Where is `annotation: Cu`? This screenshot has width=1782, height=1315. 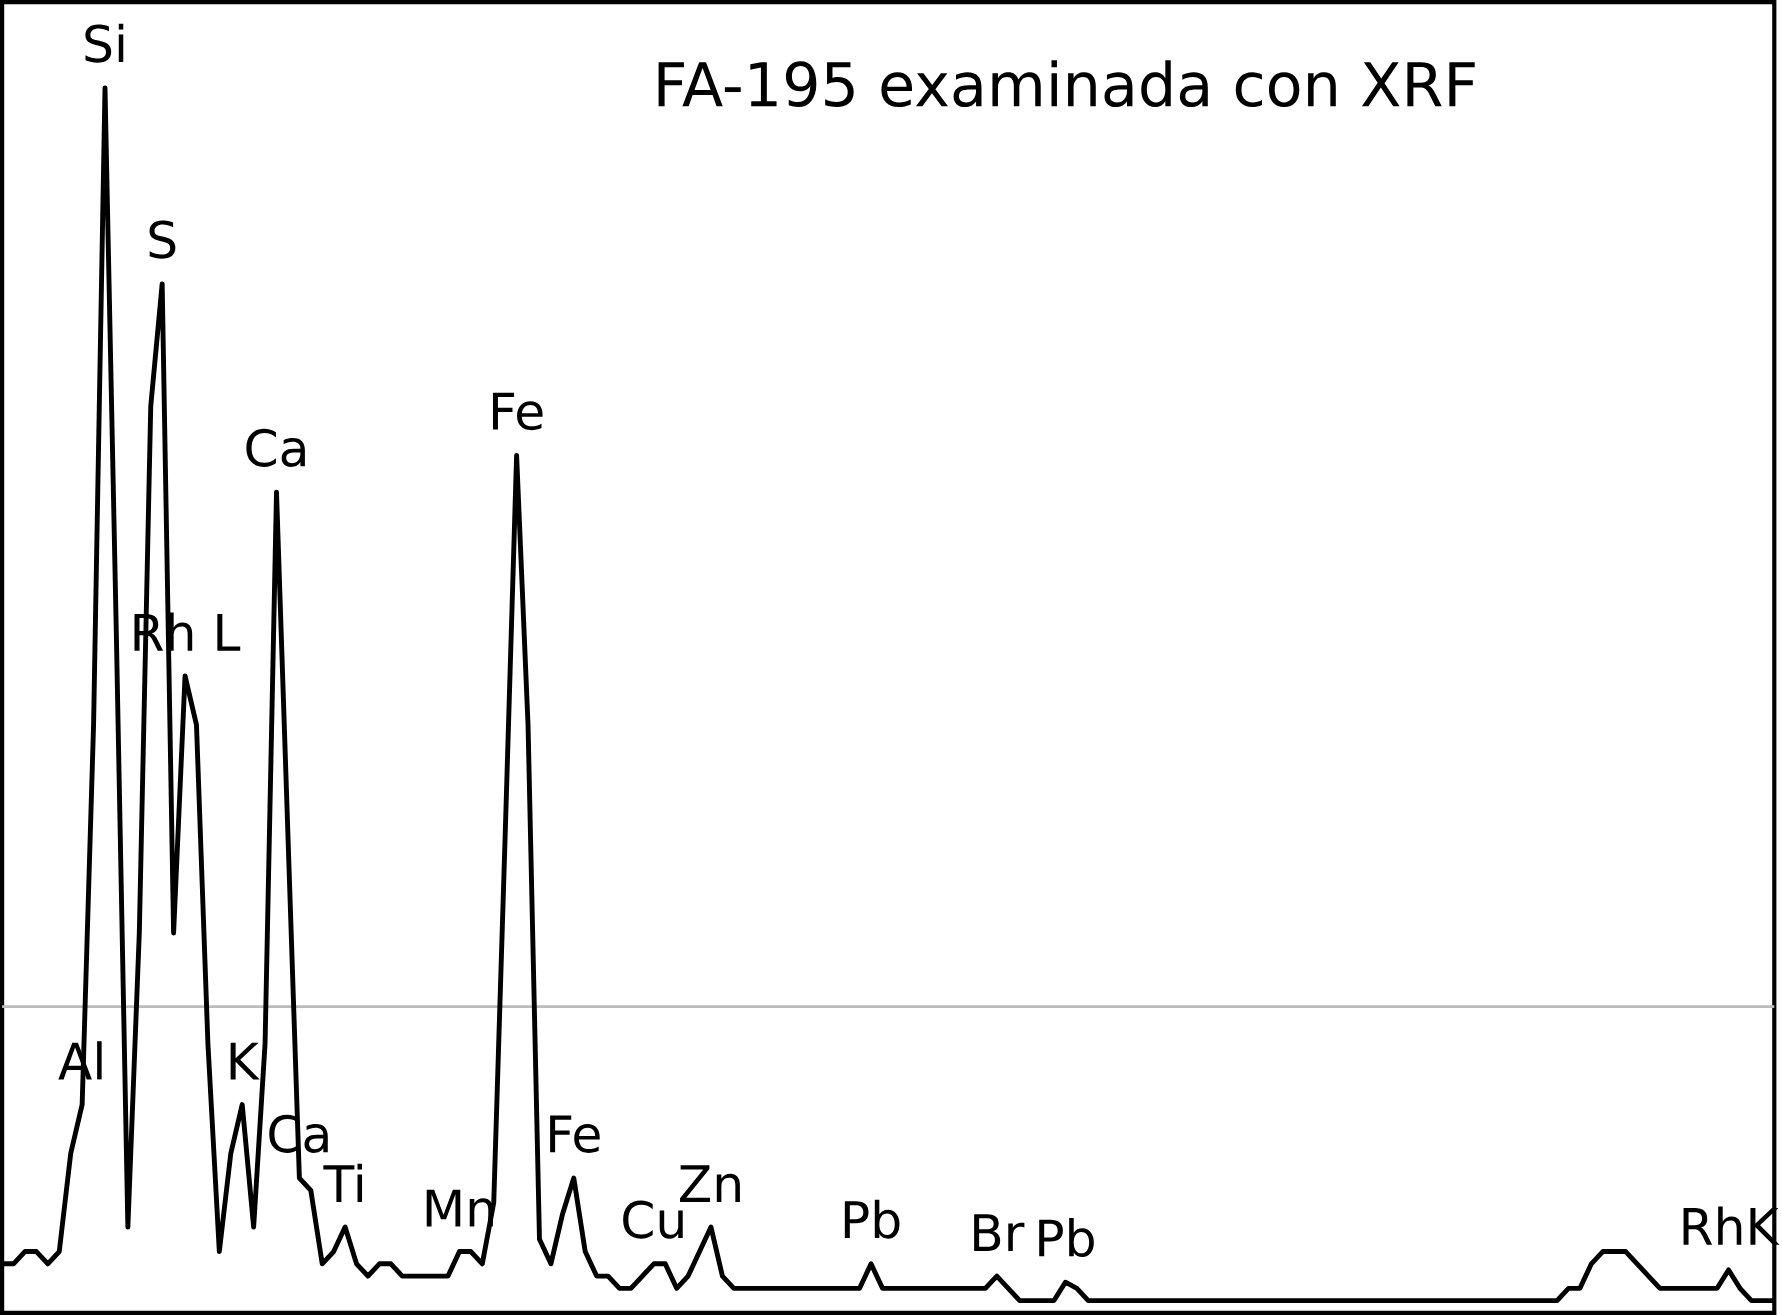
annotation: Cu is located at coordinates (653, 1219).